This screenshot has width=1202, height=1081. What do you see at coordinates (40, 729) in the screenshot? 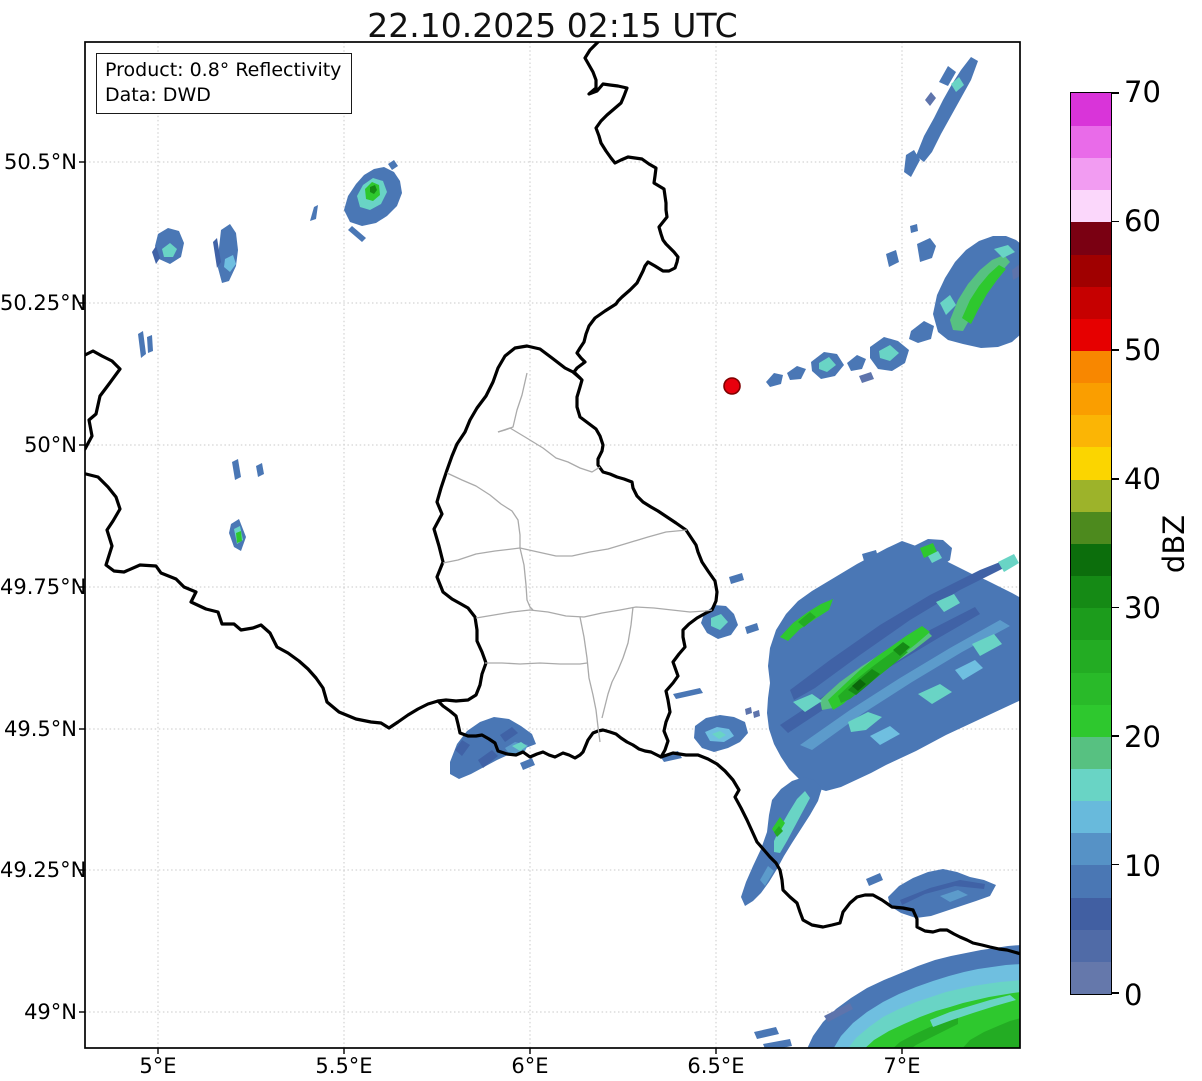
I see `y-tick-label: 49.5°N` at bounding box center [40, 729].